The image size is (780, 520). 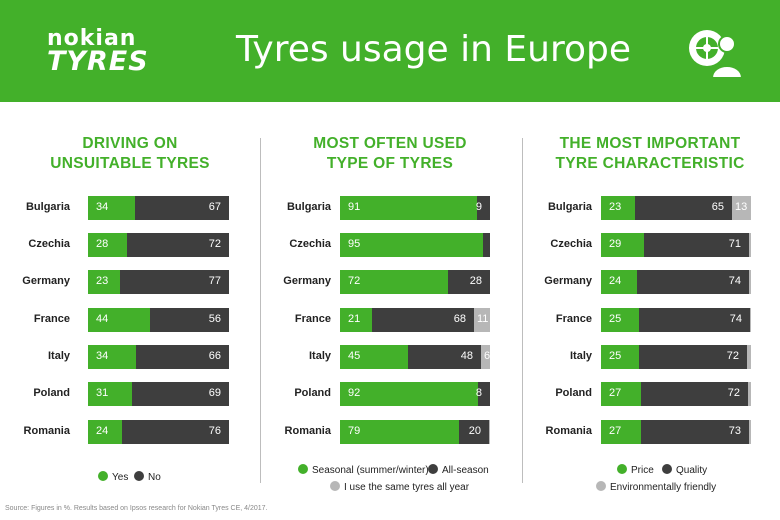 I want to click on data-label: 92, so click(x=354, y=393).